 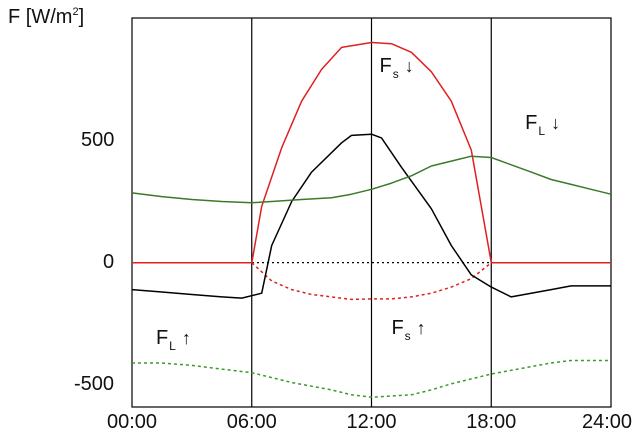 I want to click on annotation-fs-down: Fs ↓, so click(x=396, y=68).